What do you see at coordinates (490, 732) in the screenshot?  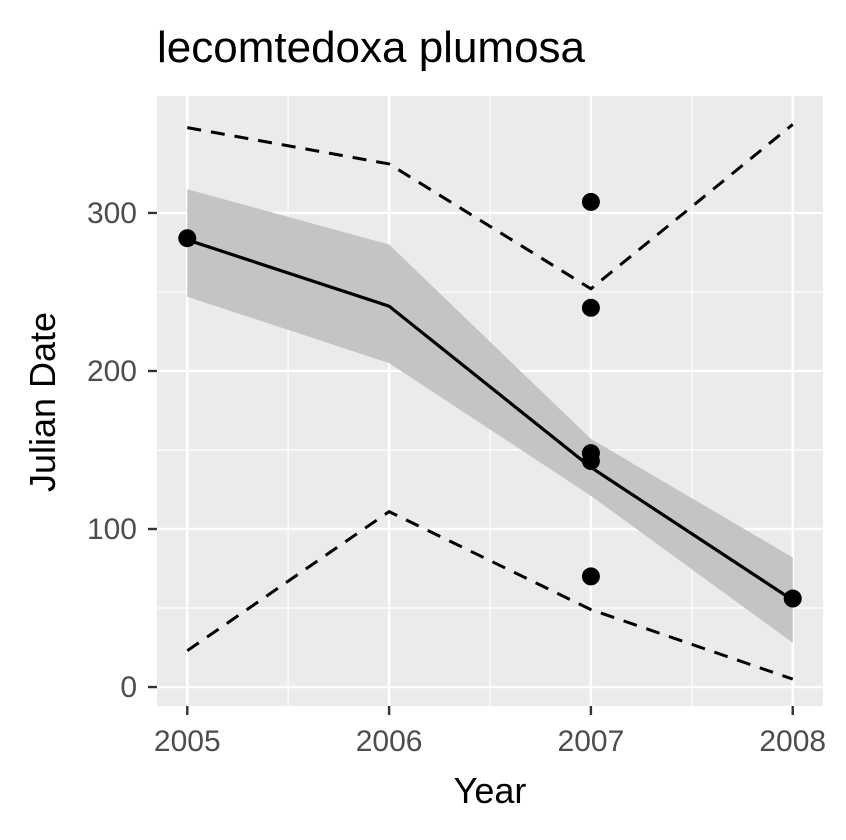 I see `x-axis: 2005 2006 2007 2008` at bounding box center [490, 732].